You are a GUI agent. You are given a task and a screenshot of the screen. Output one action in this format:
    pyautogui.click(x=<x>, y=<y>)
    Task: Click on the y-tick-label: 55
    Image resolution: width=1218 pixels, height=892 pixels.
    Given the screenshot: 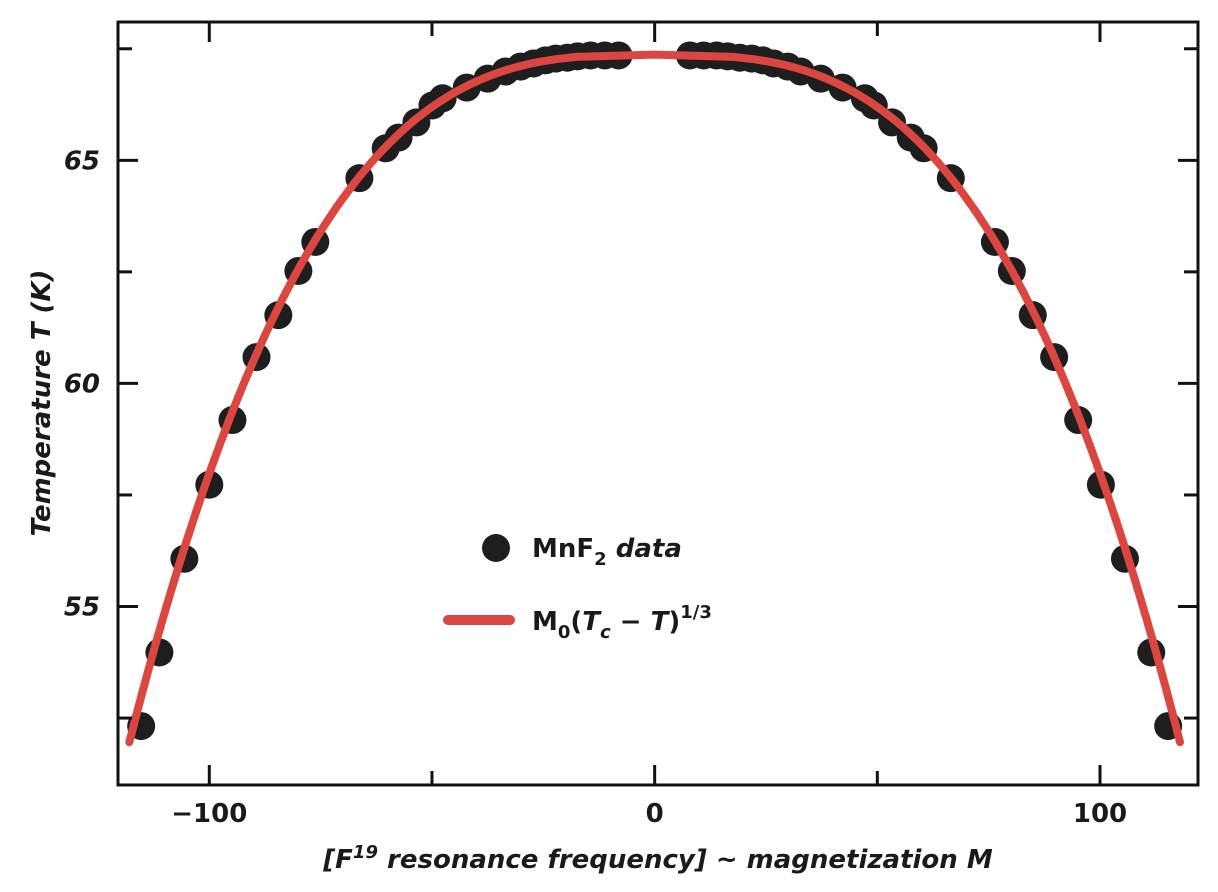 What is the action you would take?
    pyautogui.click(x=82, y=608)
    